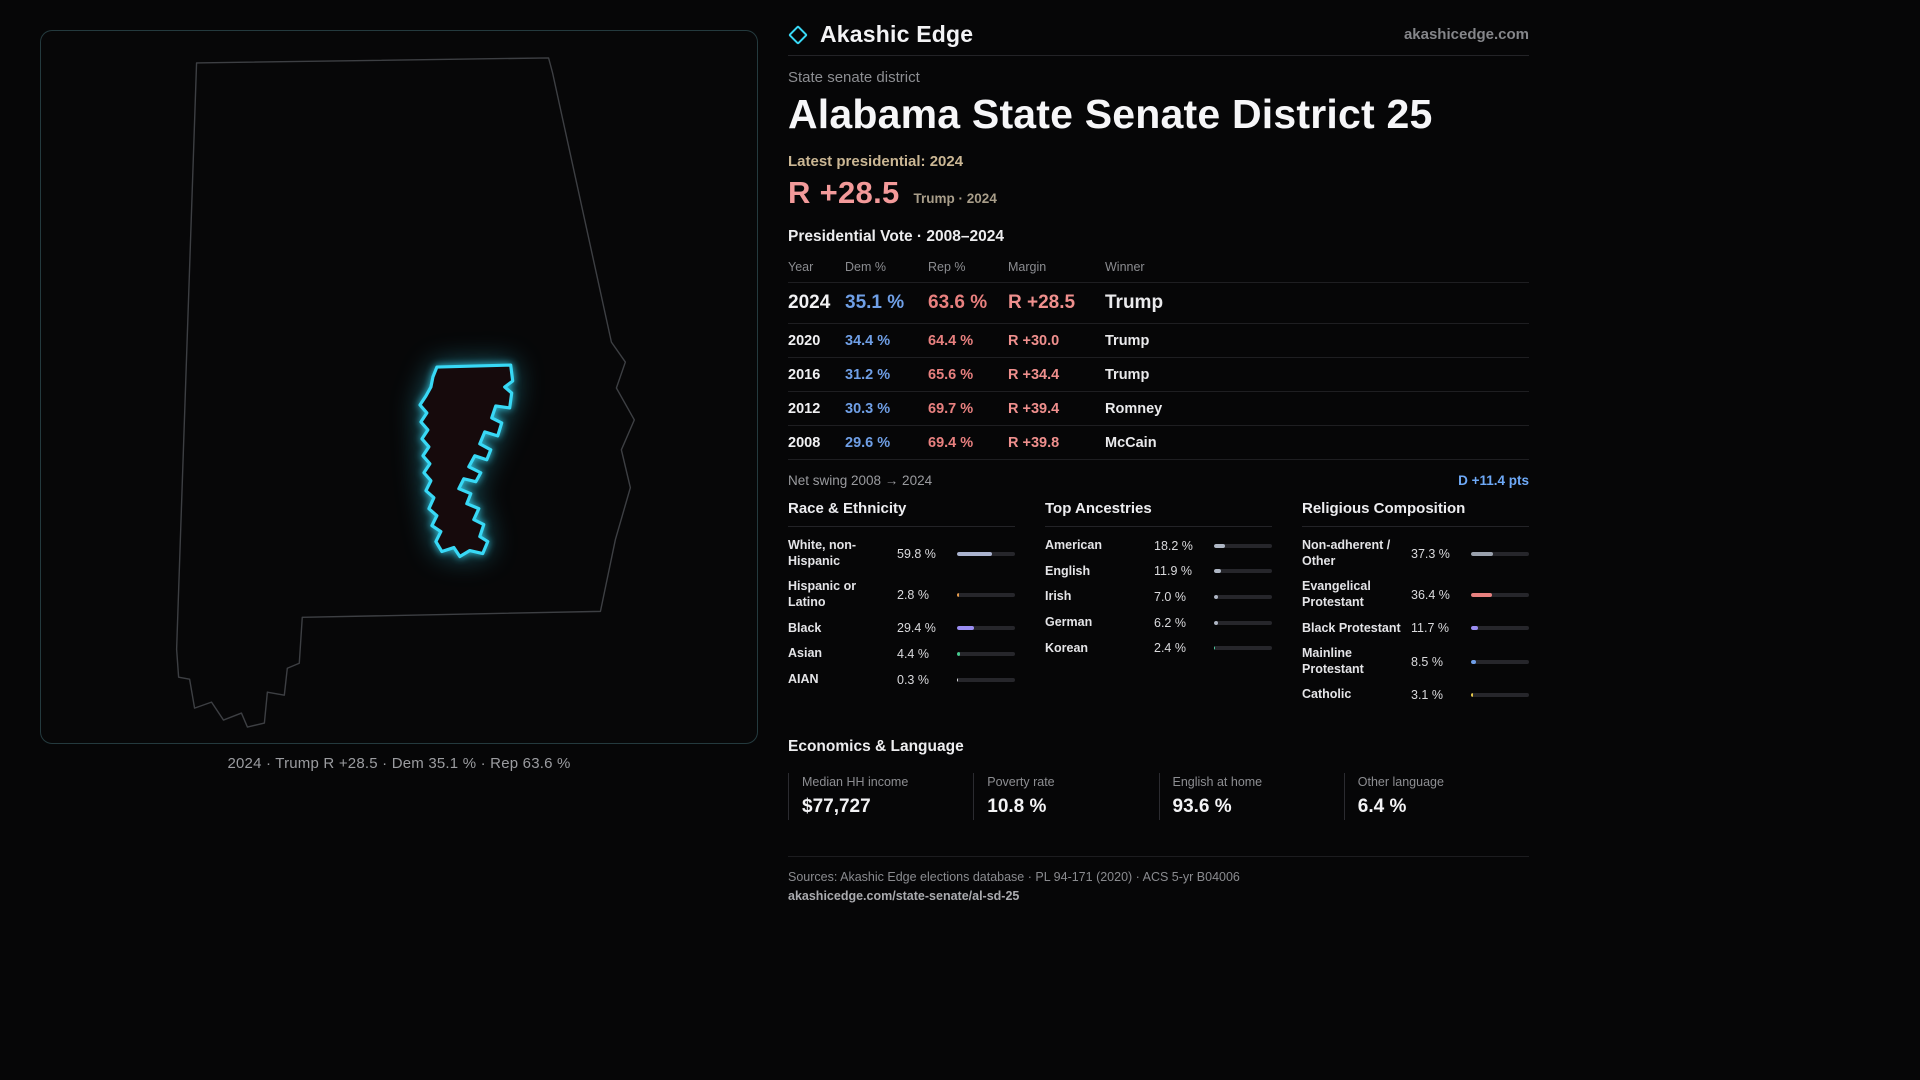 This screenshot has height=1080, width=1920. Describe the element at coordinates (809, 302) in the screenshot. I see `cell-year: 2024` at that location.